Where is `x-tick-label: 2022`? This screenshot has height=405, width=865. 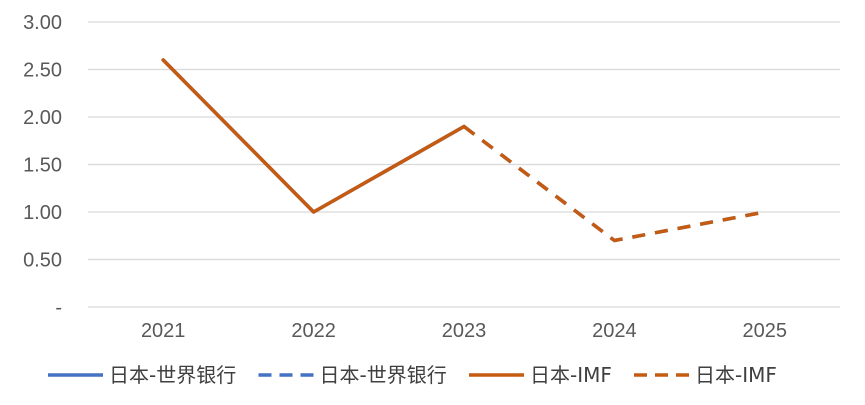 x-tick-label: 2022 is located at coordinates (313, 331).